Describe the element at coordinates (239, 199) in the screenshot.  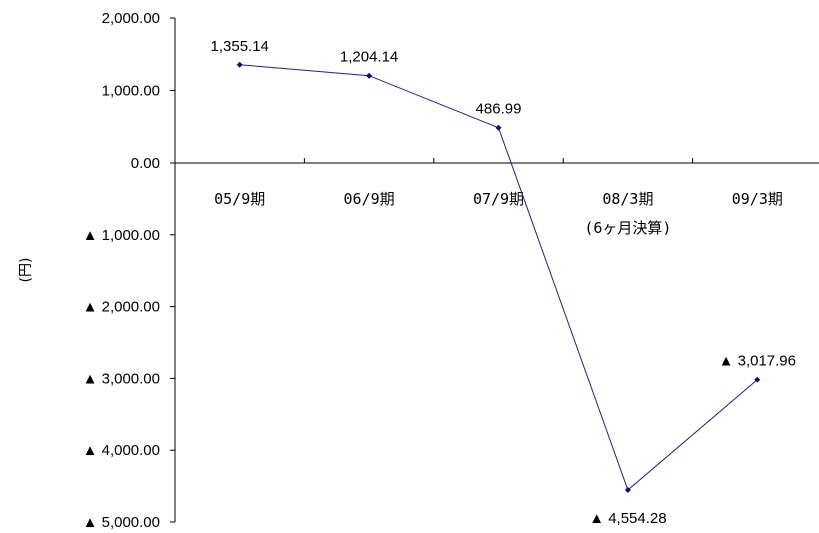
I see `x-tick-label: 05/9期` at that location.